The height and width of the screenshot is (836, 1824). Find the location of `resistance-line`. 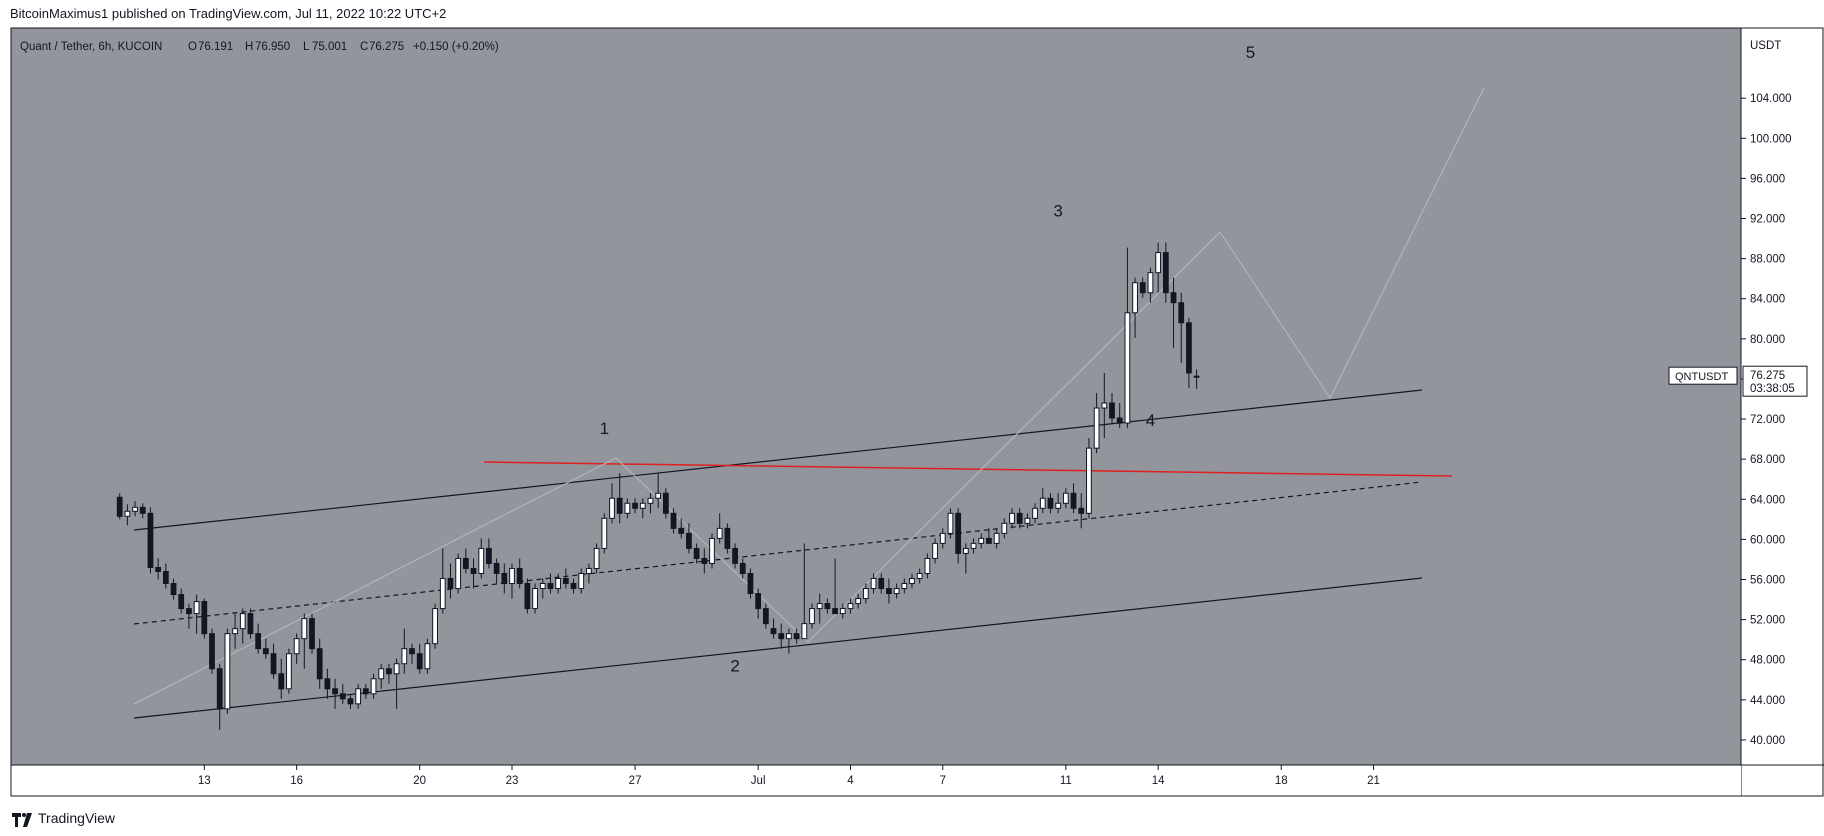

resistance-line is located at coordinates (968, 469).